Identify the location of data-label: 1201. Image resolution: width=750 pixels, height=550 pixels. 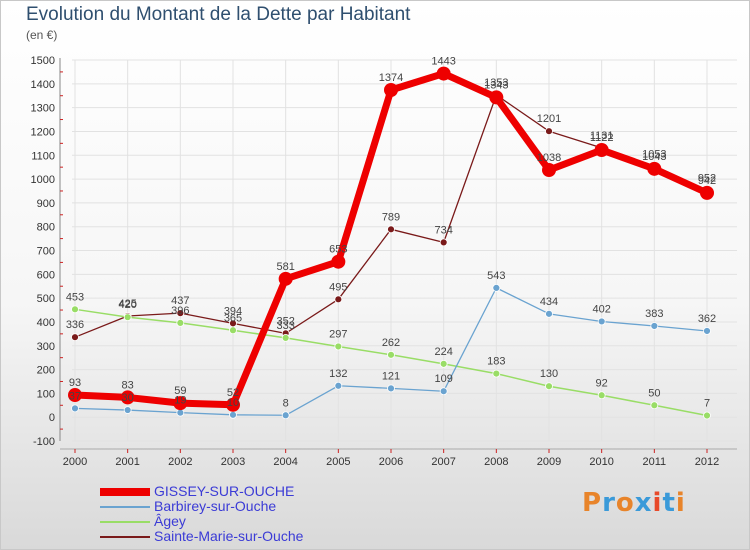
(549, 119).